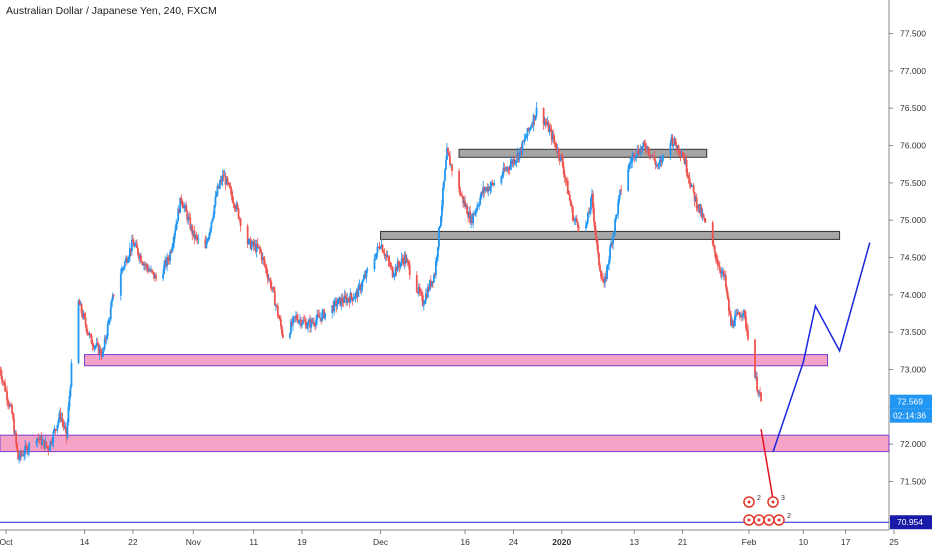  I want to click on y-tick-label: 75.000, so click(913, 220).